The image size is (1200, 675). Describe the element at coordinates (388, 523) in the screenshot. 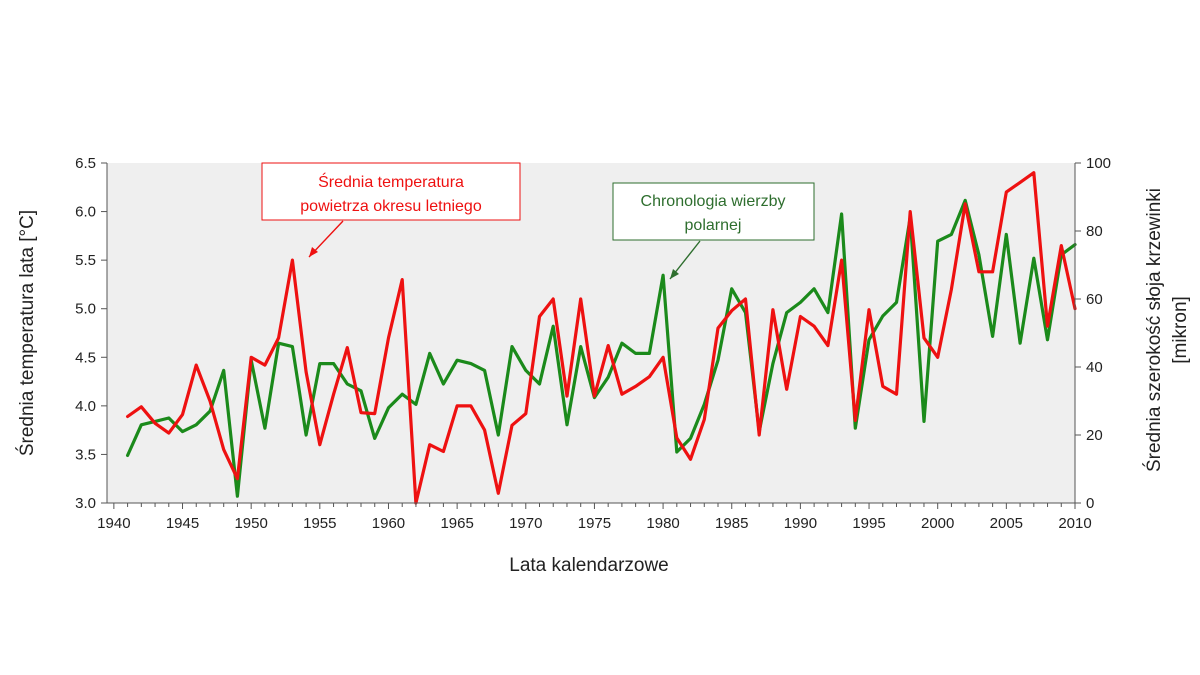

I see `x-tick-label: 1960` at that location.